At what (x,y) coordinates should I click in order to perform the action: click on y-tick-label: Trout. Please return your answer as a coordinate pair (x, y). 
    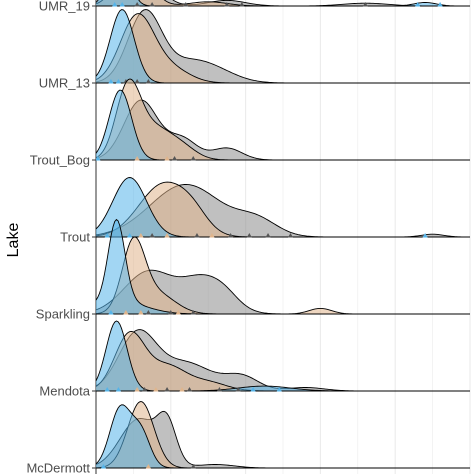
    Looking at the image, I should click on (75, 237).